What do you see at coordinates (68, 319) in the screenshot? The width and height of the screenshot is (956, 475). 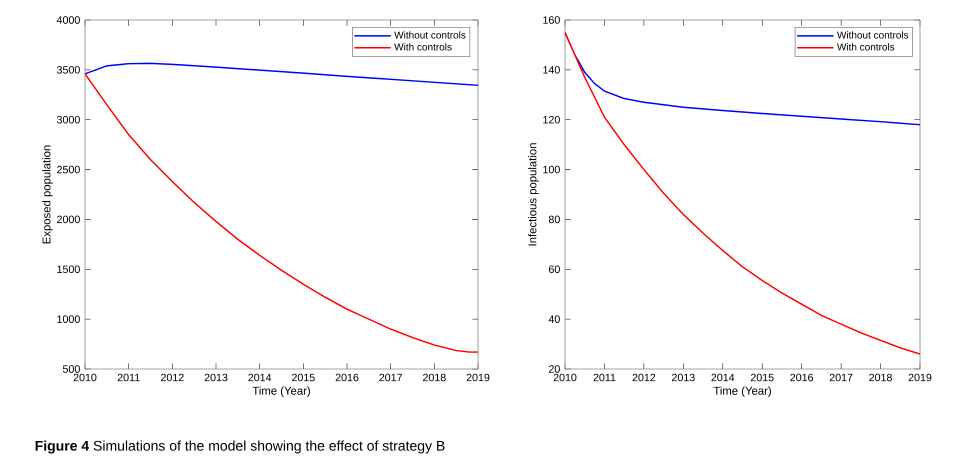 I see `y-tick-label: 1000` at bounding box center [68, 319].